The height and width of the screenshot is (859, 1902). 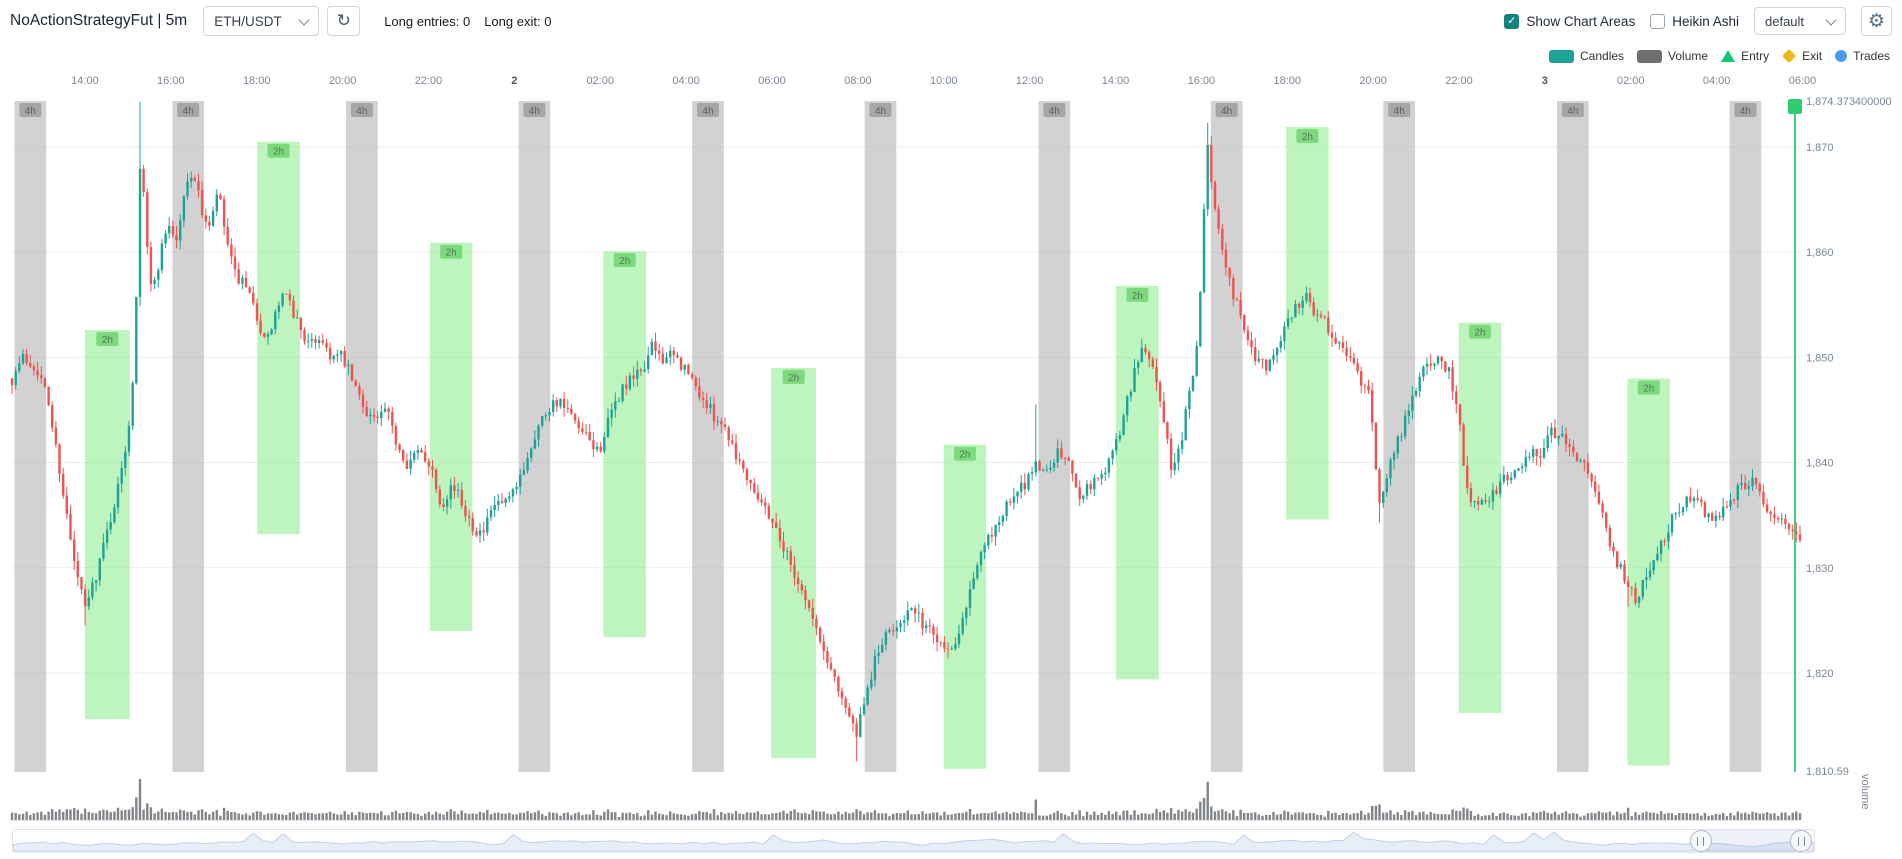 I want to click on exit-diamond-icon, so click(x=1789, y=56).